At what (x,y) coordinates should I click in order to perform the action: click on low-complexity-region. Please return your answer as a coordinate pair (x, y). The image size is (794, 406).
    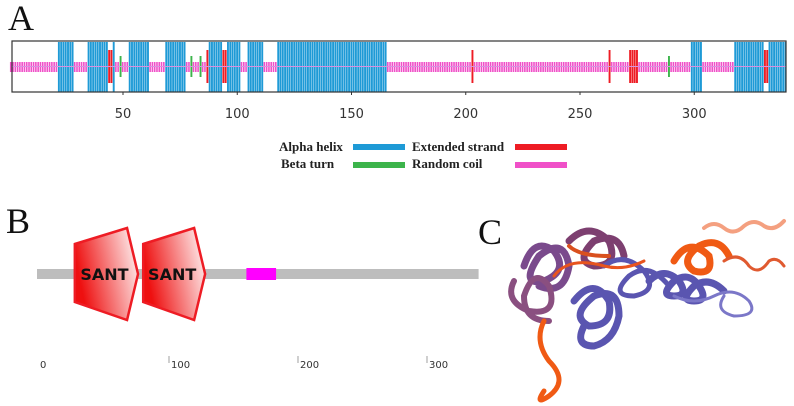
    Looking at the image, I should click on (261, 274).